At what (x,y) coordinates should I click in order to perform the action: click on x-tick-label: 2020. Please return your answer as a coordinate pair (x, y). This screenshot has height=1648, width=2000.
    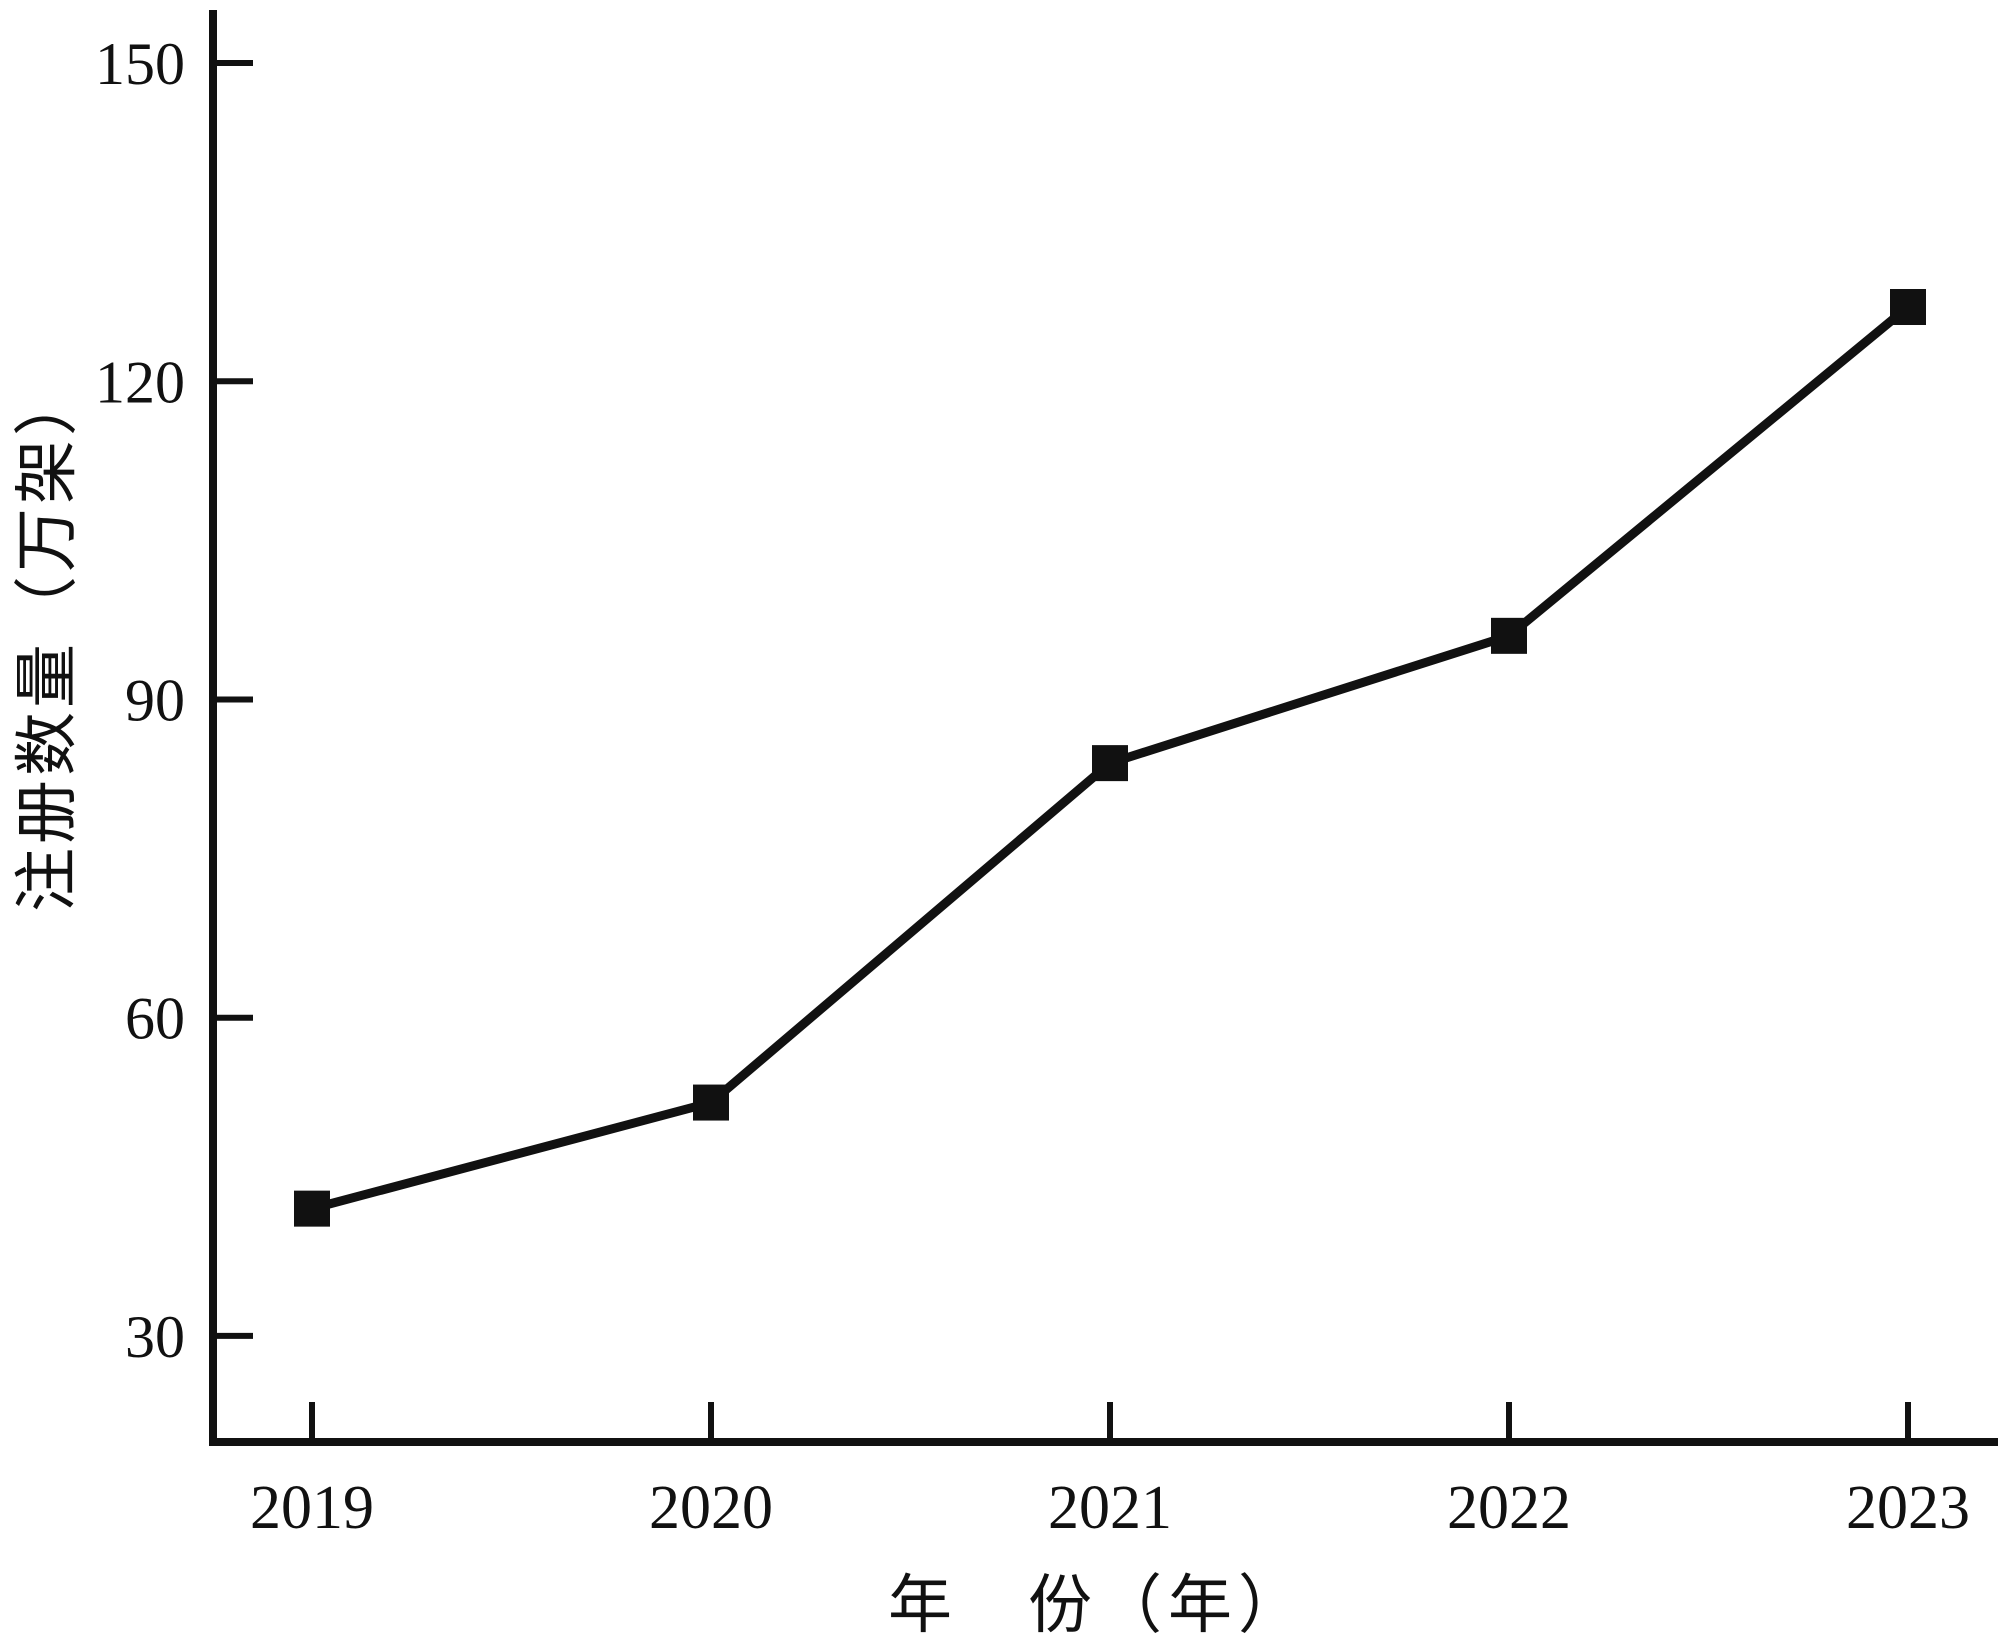
    Looking at the image, I should click on (711, 1508).